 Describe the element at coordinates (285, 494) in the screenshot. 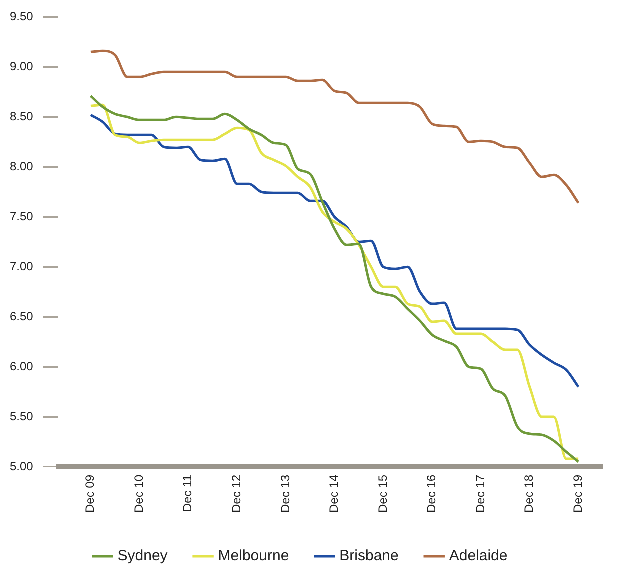

I see `x-tick-label: Dec 13` at that location.